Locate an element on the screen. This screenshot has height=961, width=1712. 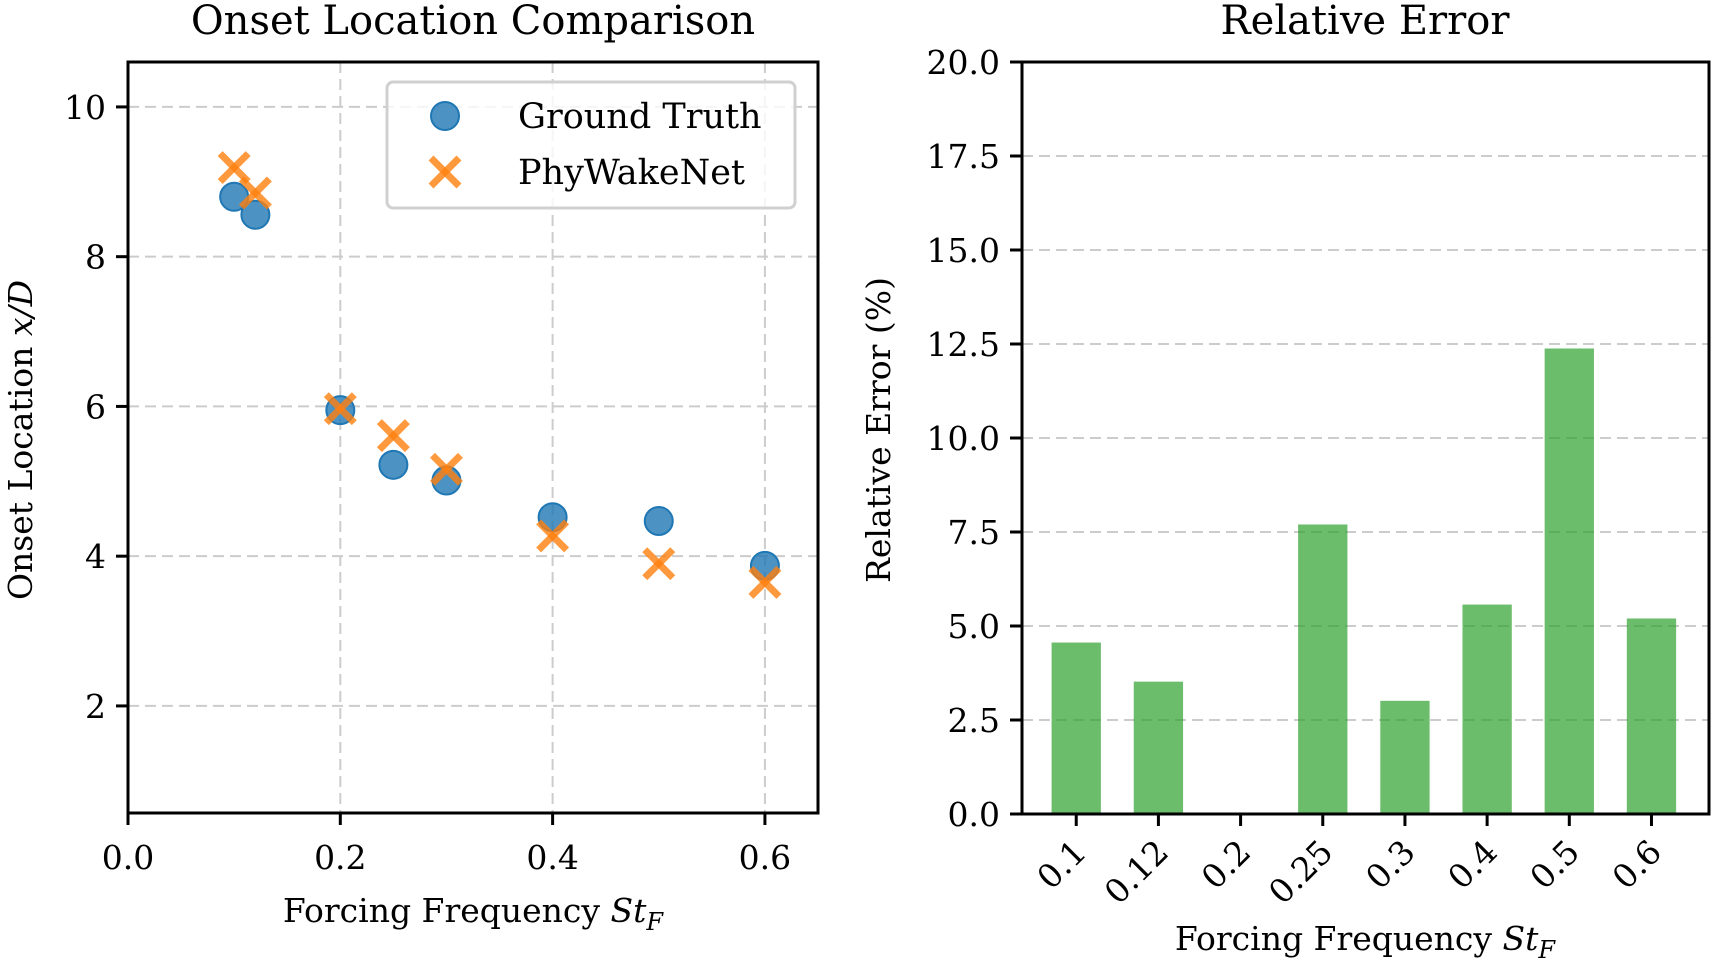
legend-item-ground-truth: Ground Truth is located at coordinates (596, 117).